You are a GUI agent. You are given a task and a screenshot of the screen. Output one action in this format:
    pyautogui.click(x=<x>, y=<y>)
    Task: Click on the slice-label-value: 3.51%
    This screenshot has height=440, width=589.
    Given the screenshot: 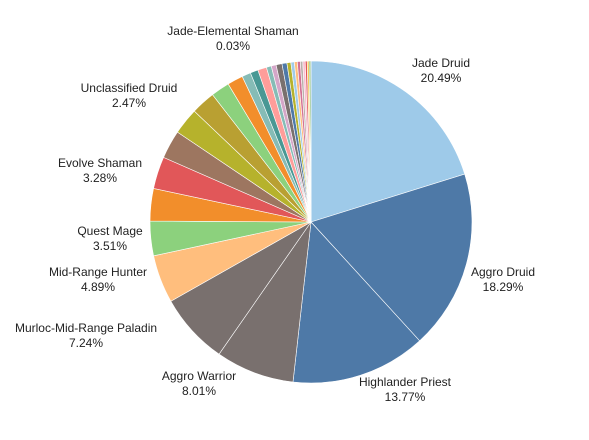 What is the action you would take?
    pyautogui.click(x=110, y=246)
    